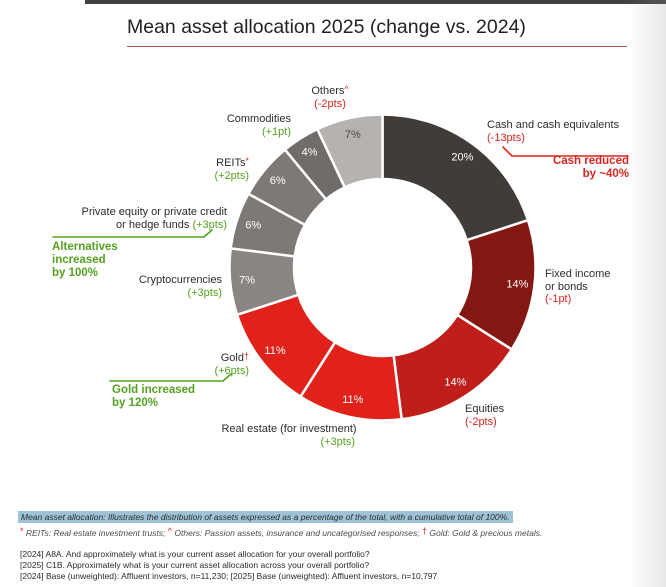 The image size is (666, 587). I want to click on label-cryptocurrencies: Cryptocurrencies (+3pts), so click(180, 286).